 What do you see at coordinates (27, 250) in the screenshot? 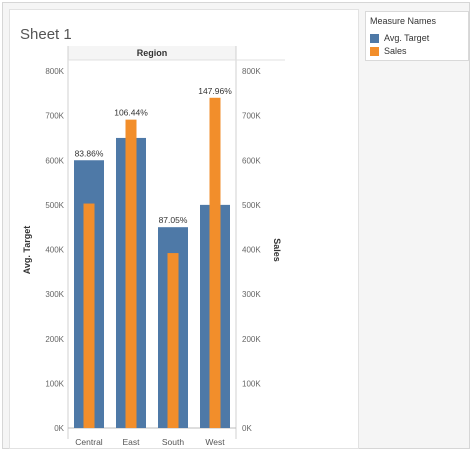
I see `y-axis-label: Avg. Target` at bounding box center [27, 250].